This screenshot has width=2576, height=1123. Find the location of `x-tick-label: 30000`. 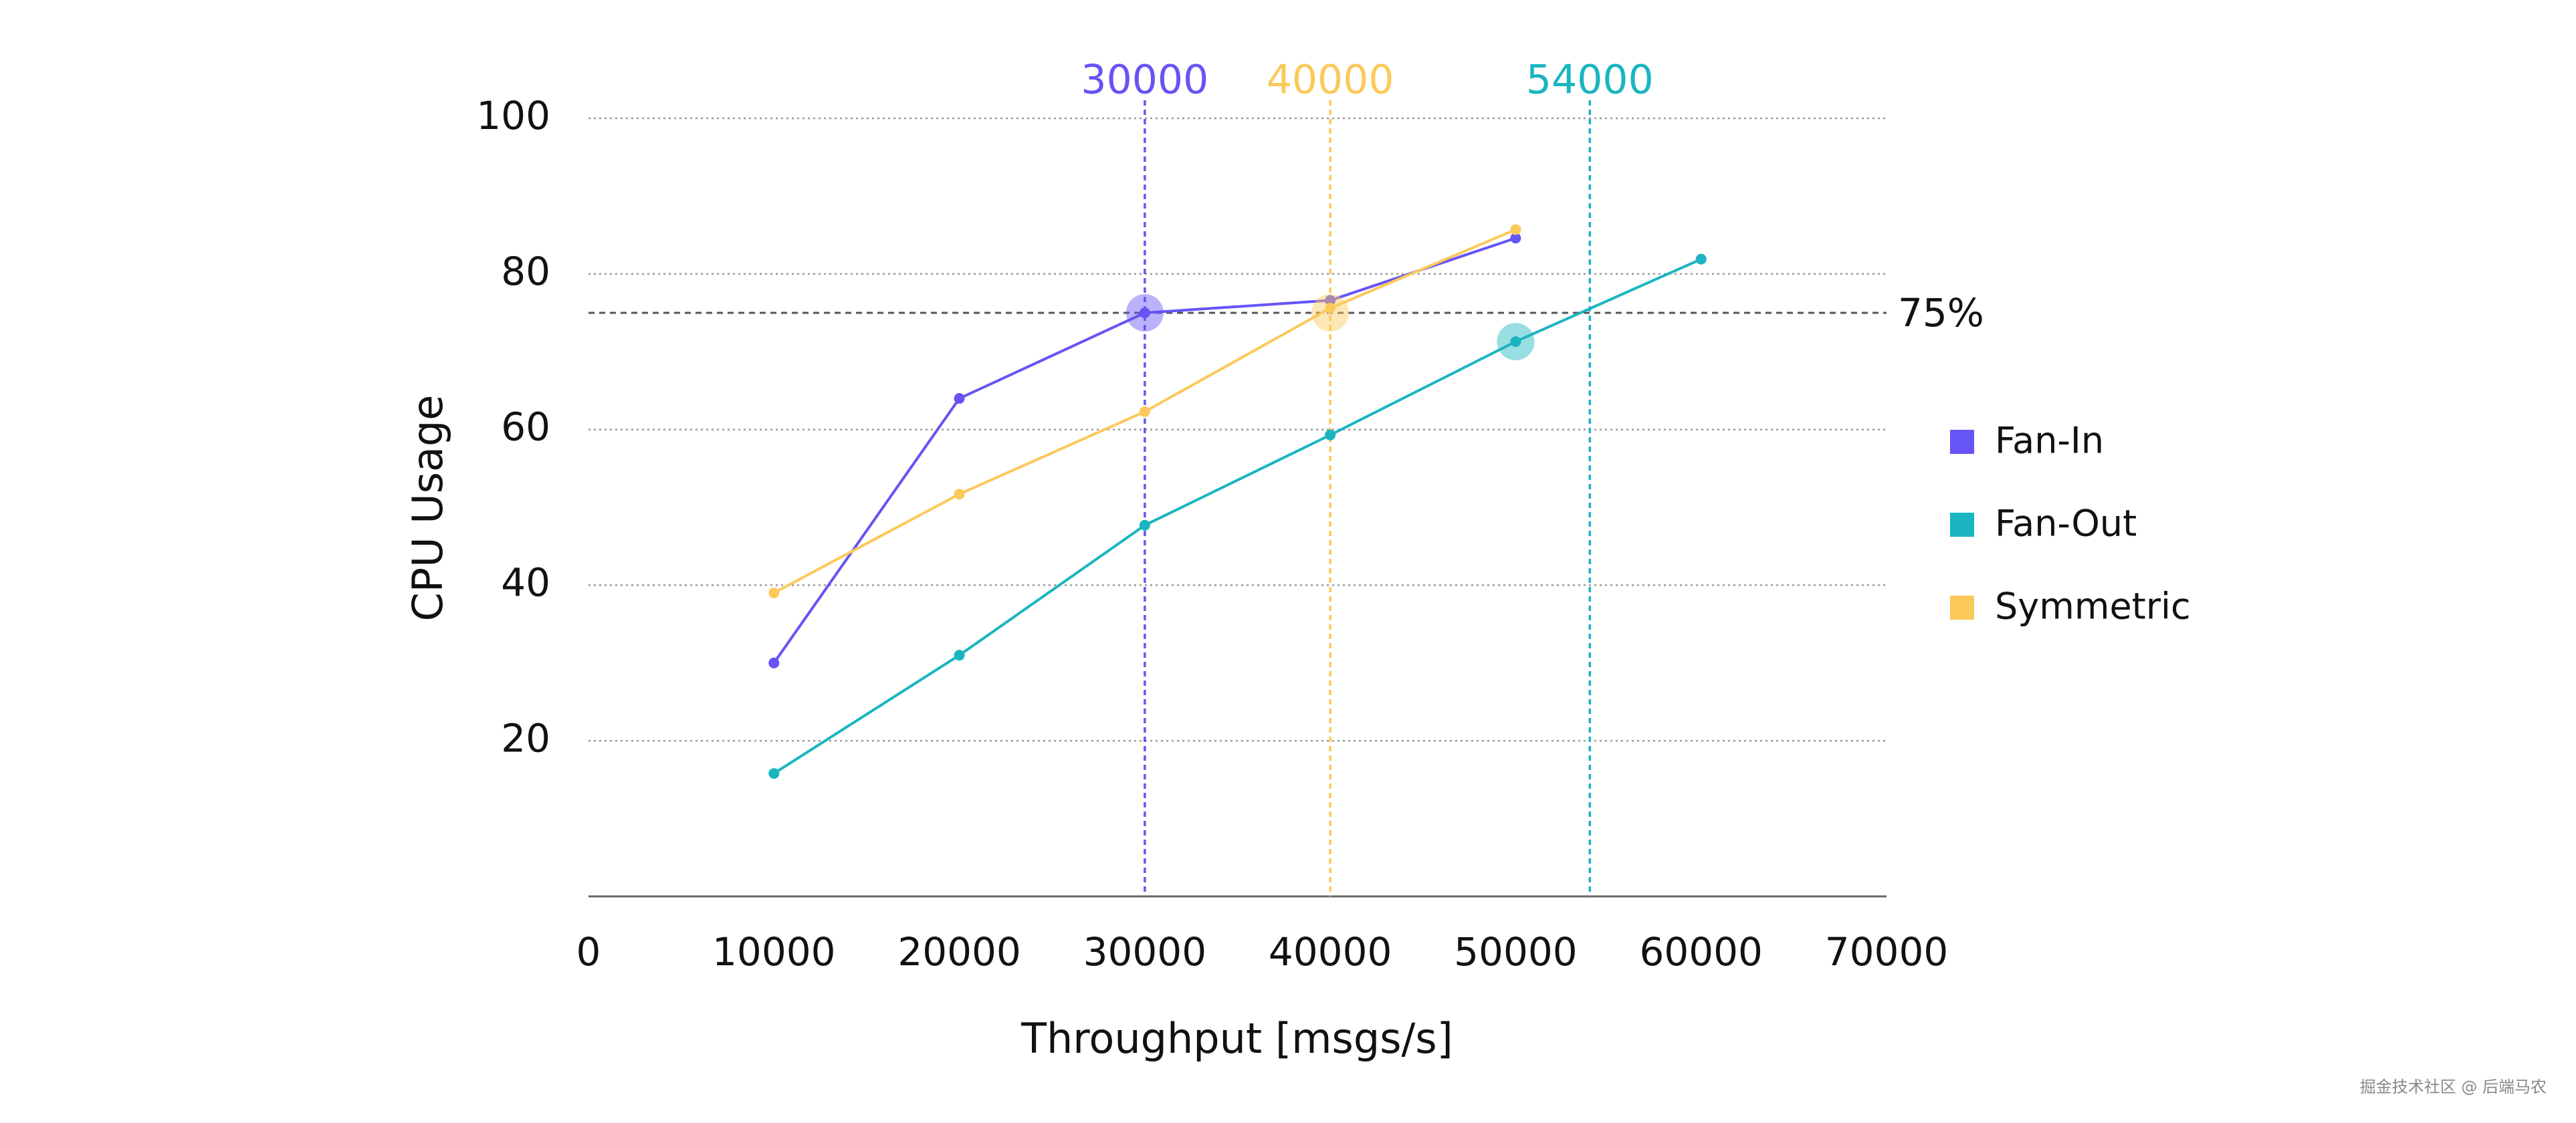

x-tick-label: 30000 is located at coordinates (1145, 952).